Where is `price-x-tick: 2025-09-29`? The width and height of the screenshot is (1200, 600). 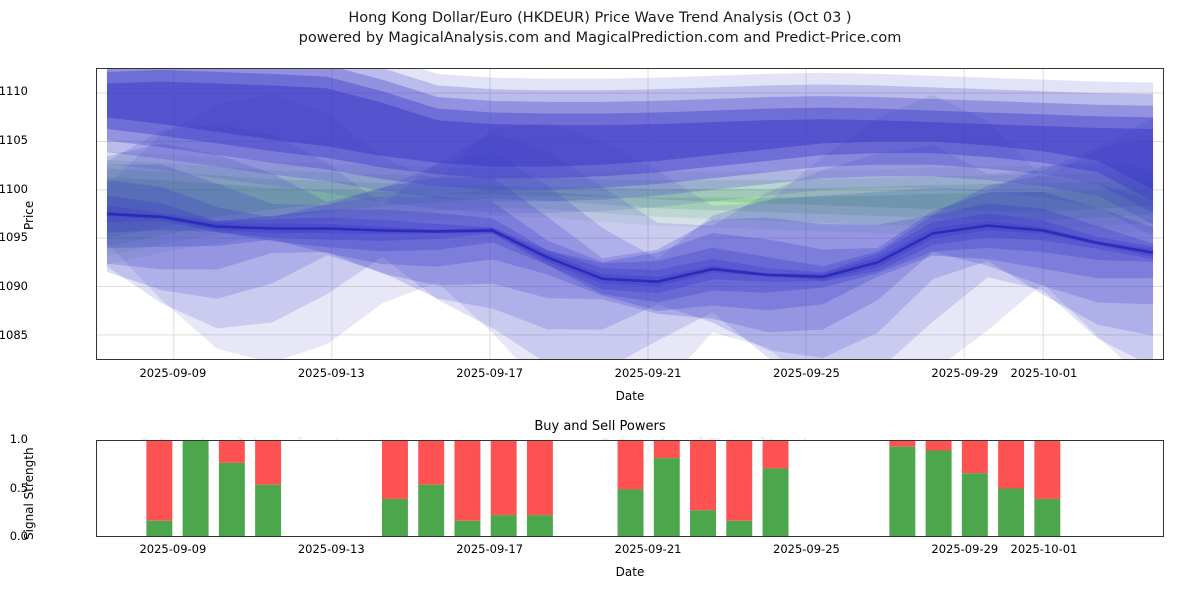
price-x-tick: 2025-09-29 is located at coordinates (965, 373).